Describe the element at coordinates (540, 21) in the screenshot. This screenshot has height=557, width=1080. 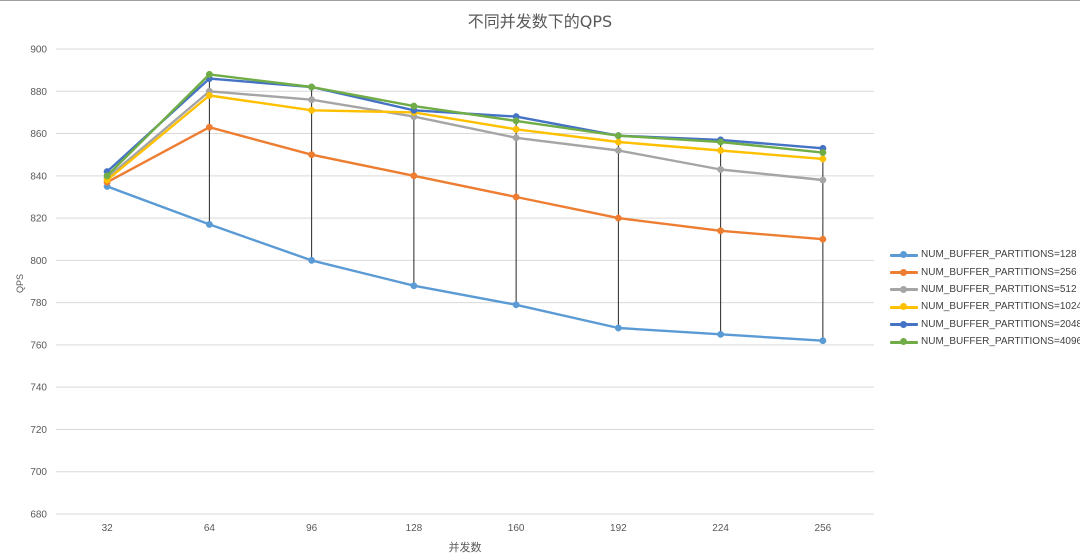
I see `chart-title: 不同并发数下的QPS` at that location.